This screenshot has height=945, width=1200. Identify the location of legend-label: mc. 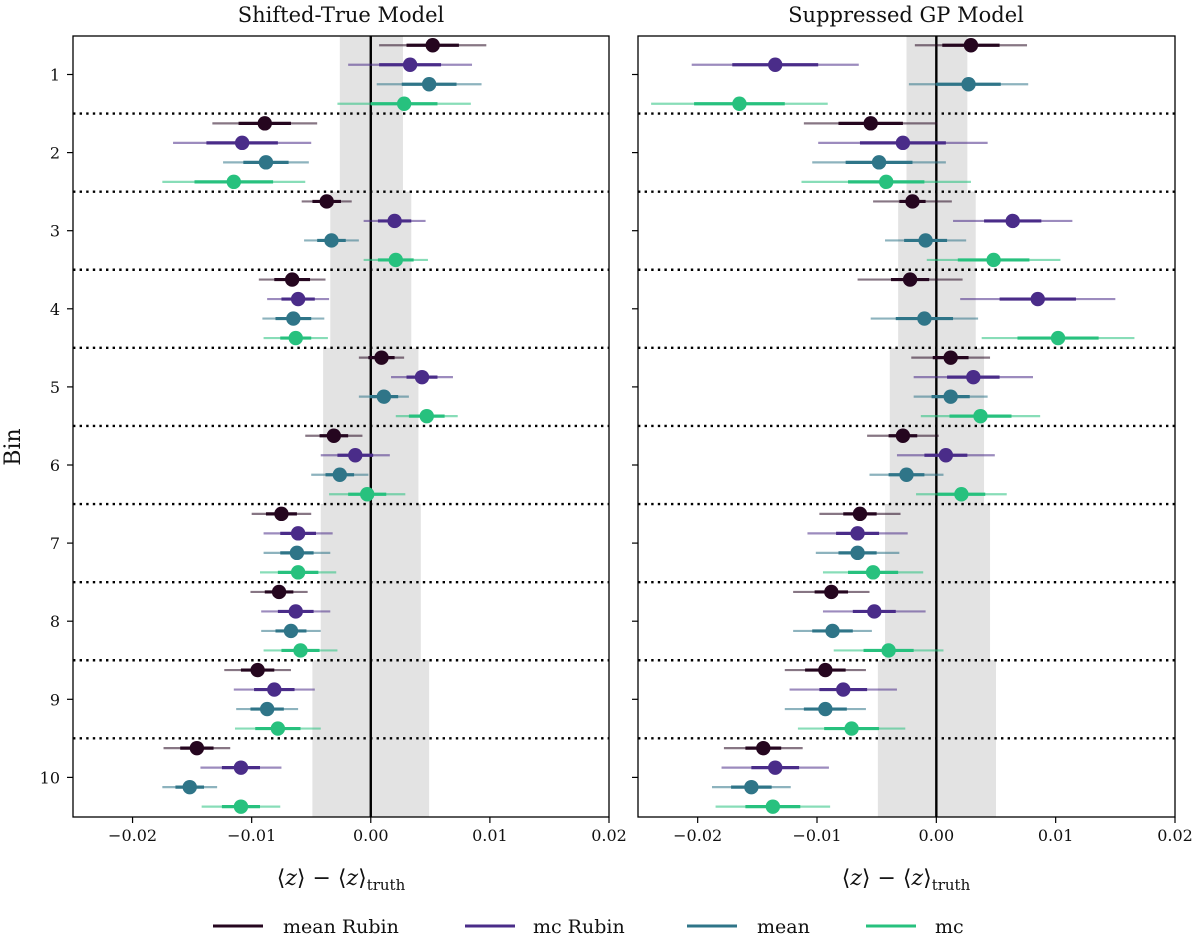
(547, 927).